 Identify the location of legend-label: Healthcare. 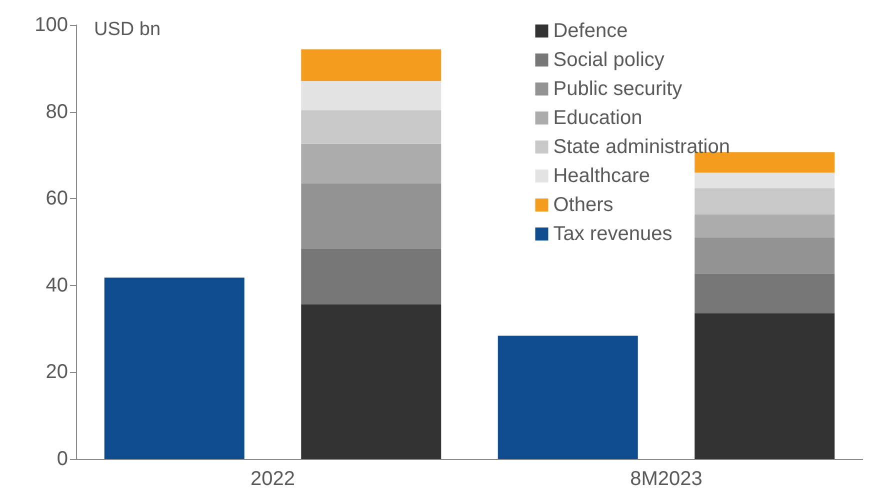
(601, 176).